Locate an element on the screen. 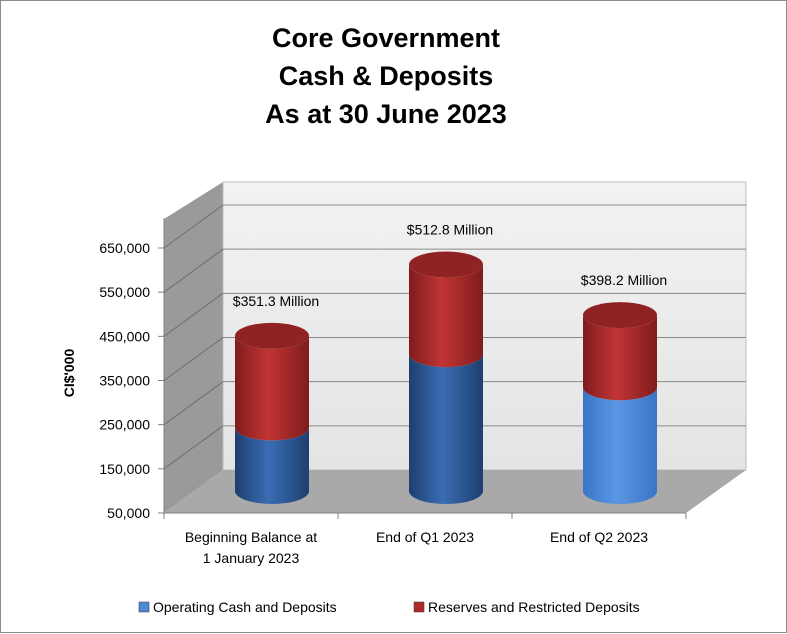 The width and height of the screenshot is (787, 634). legend-label-operating: Operating Cash and Deposits is located at coordinates (245, 607).